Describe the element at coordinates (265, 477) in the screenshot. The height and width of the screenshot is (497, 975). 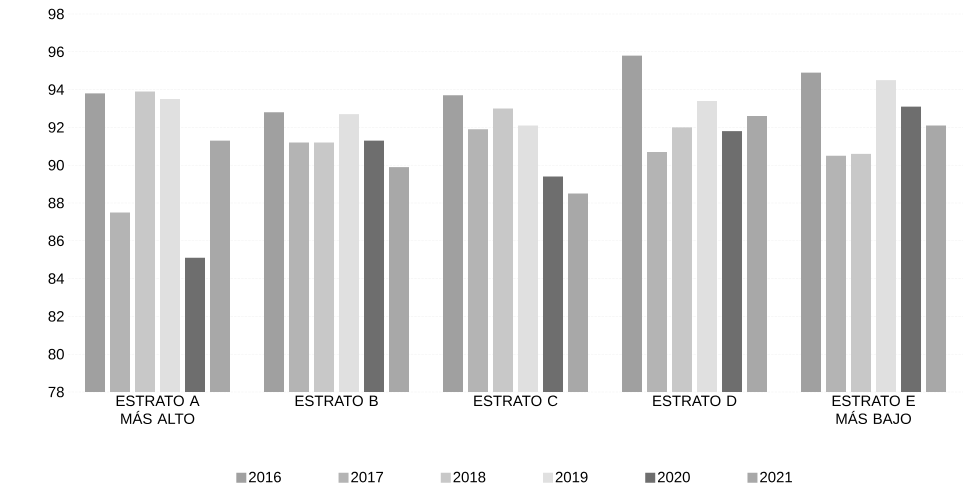
I see `legend-label: 2016` at that location.